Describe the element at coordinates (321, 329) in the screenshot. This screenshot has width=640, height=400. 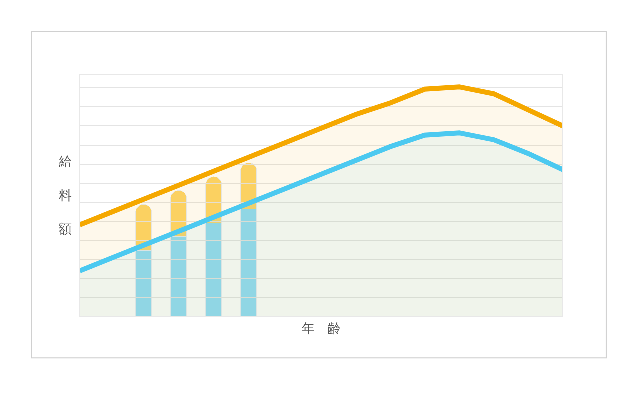
I see `x-axis-title: 年 齢` at that location.